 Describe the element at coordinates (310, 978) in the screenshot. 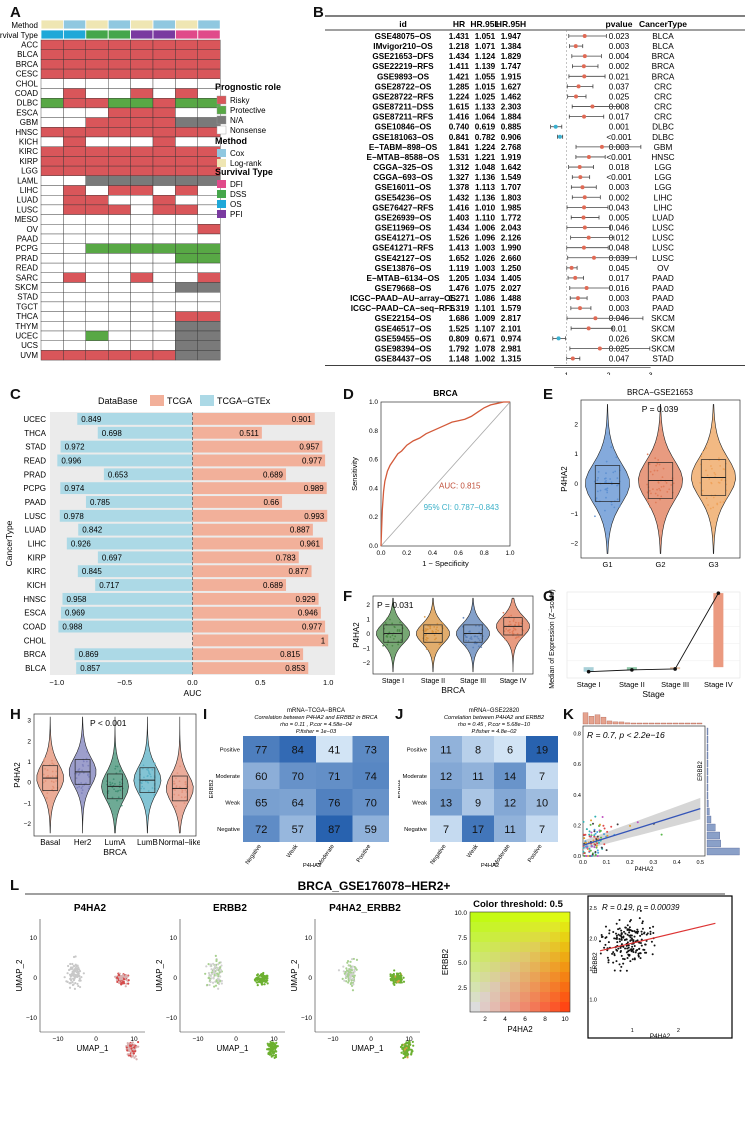

I see `umap-y-tick: 0` at that location.